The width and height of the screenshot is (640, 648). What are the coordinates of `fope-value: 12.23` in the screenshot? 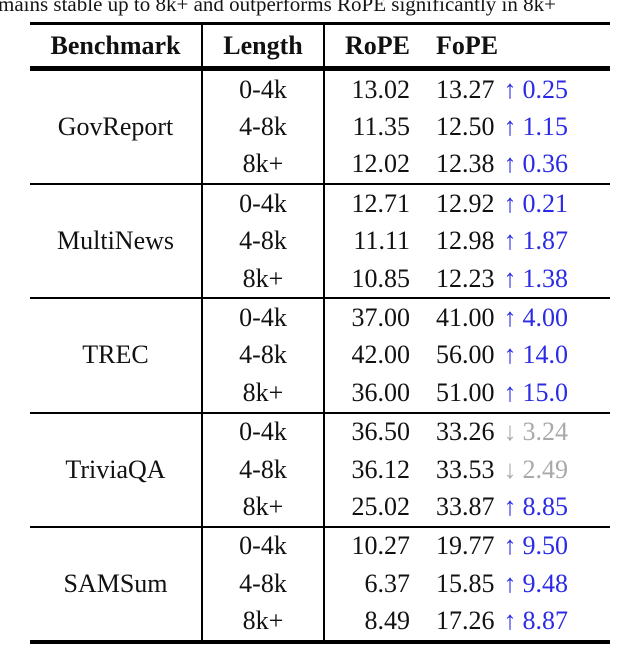 It's located at (465, 278).